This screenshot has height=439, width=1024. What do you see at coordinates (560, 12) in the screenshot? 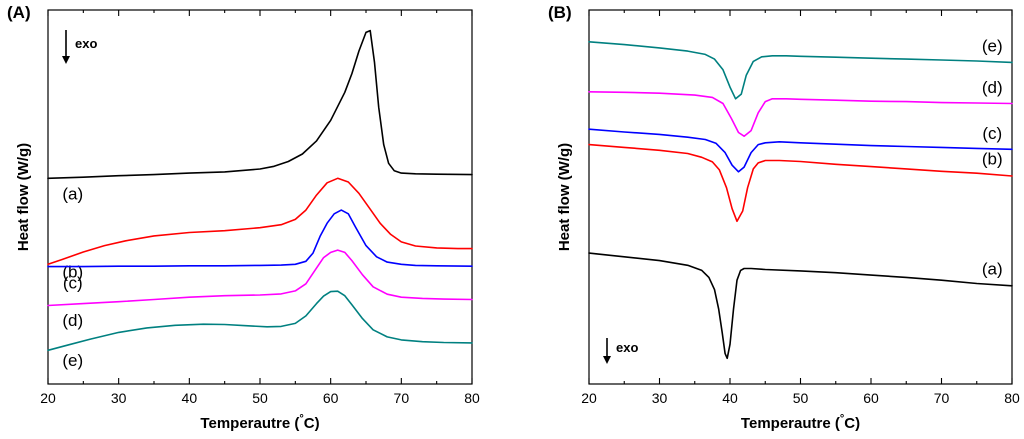
I see `panel-label: (B)` at bounding box center [560, 12].